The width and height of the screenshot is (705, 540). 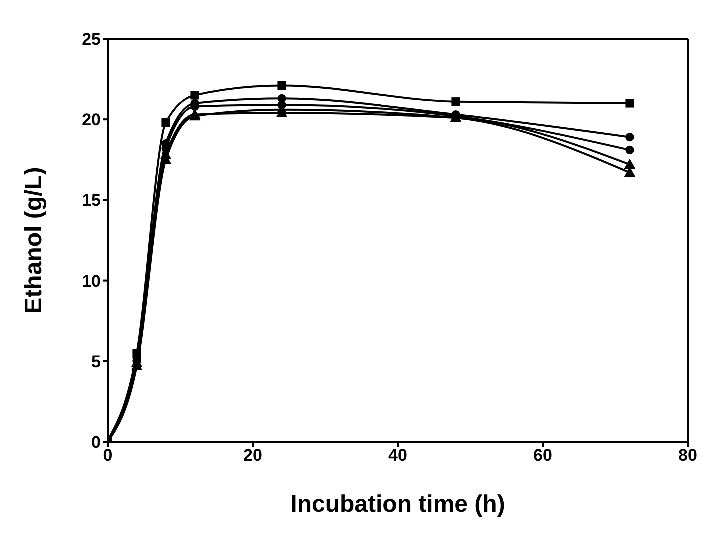 What do you see at coordinates (91, 120) in the screenshot?
I see `y-tick-label: 20` at bounding box center [91, 120].